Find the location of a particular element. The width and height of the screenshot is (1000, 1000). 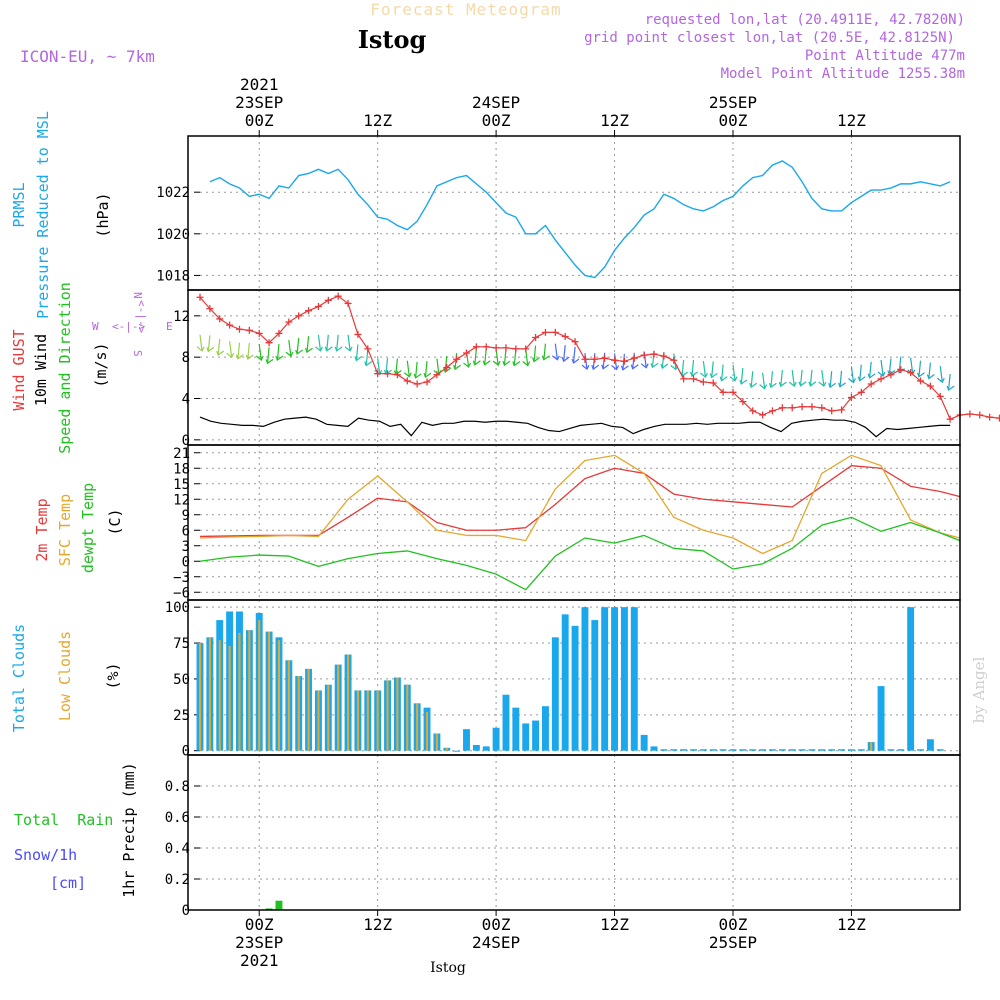

time-label: 25SEP is located at coordinates (733, 102).